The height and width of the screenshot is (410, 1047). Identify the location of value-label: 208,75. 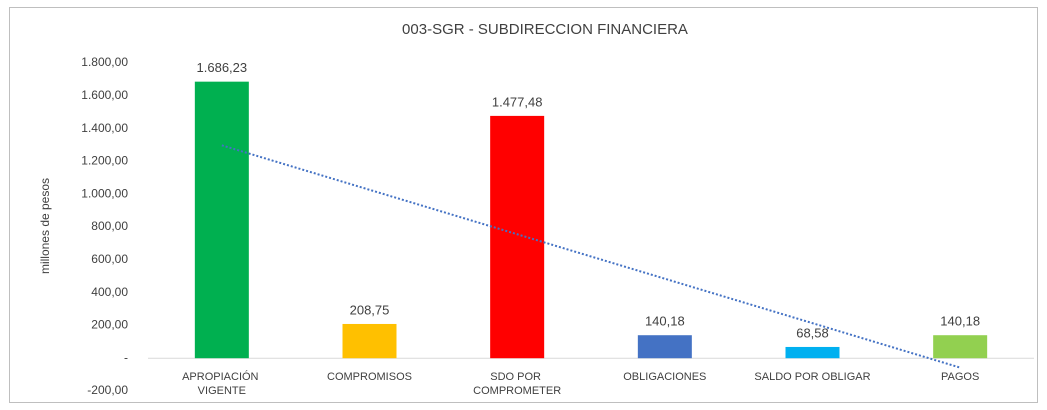
(370, 309).